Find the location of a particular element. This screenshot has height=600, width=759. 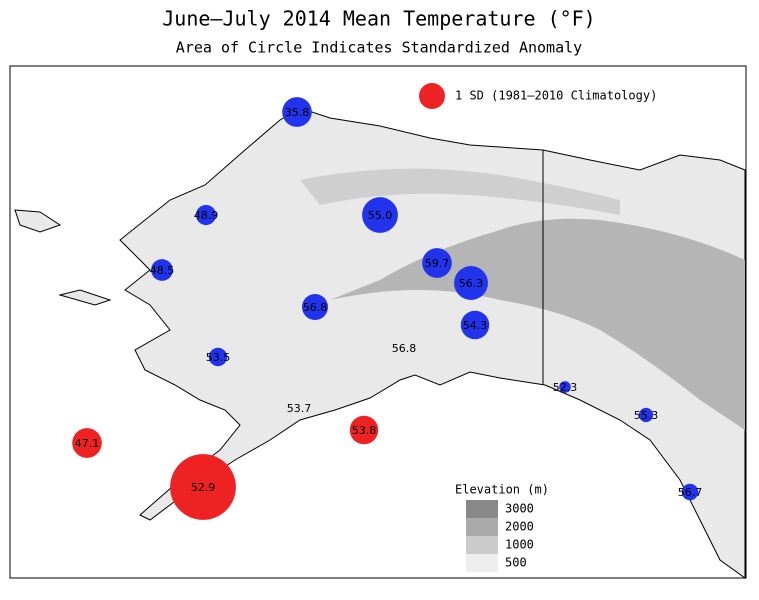

station-temp: 47.1 is located at coordinates (87, 443).